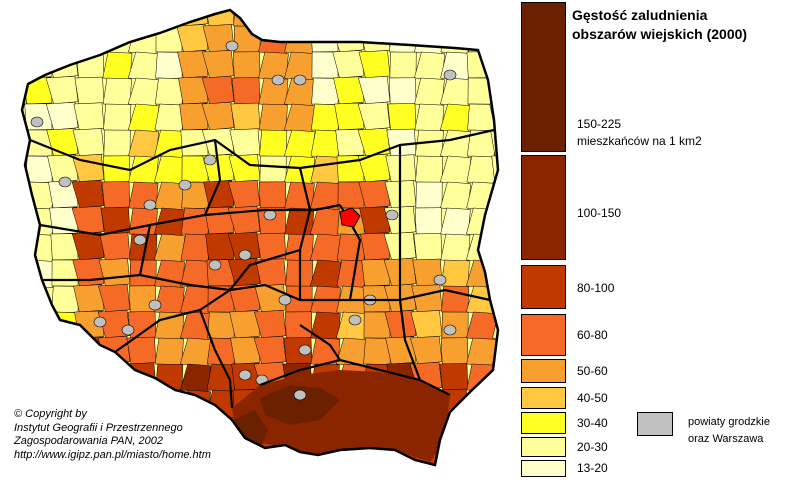  Describe the element at coordinates (592, 468) in the screenshot. I see `legend-label-13-20: 13-20` at that location.